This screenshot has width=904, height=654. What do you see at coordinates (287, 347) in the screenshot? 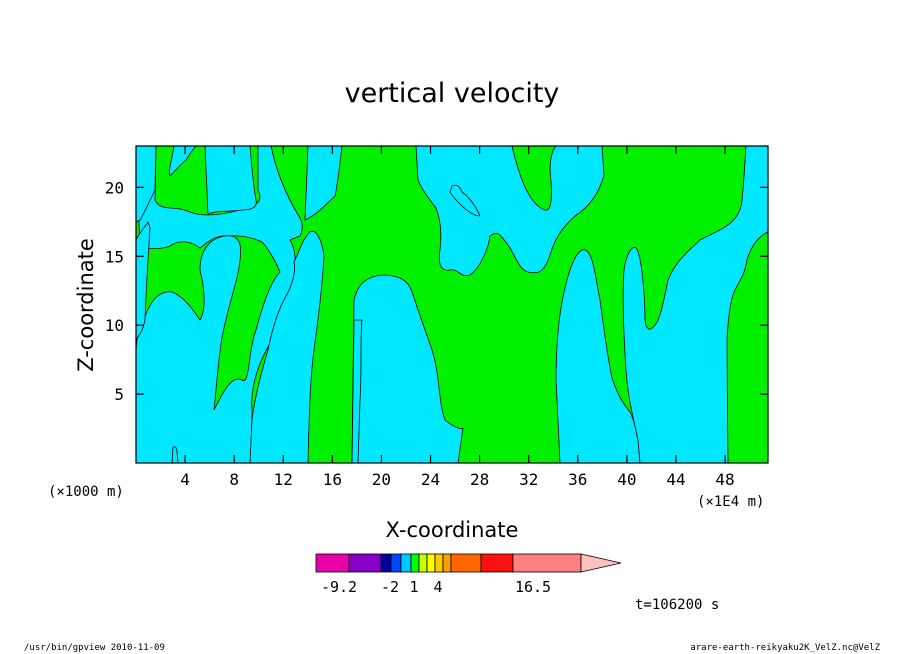
I see `negative-region-center` at bounding box center [287, 347].